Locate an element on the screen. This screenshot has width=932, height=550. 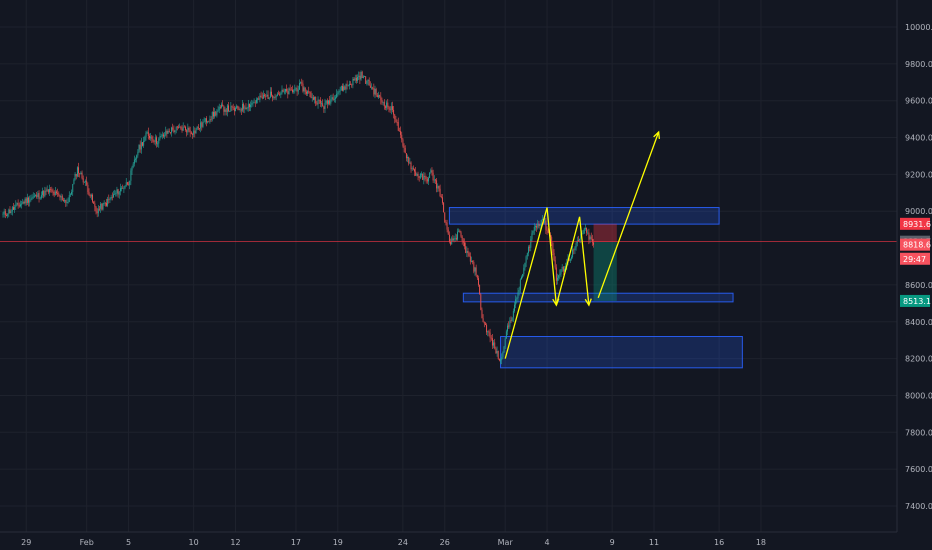
x-tick-label-6: 19 is located at coordinates (338, 542).